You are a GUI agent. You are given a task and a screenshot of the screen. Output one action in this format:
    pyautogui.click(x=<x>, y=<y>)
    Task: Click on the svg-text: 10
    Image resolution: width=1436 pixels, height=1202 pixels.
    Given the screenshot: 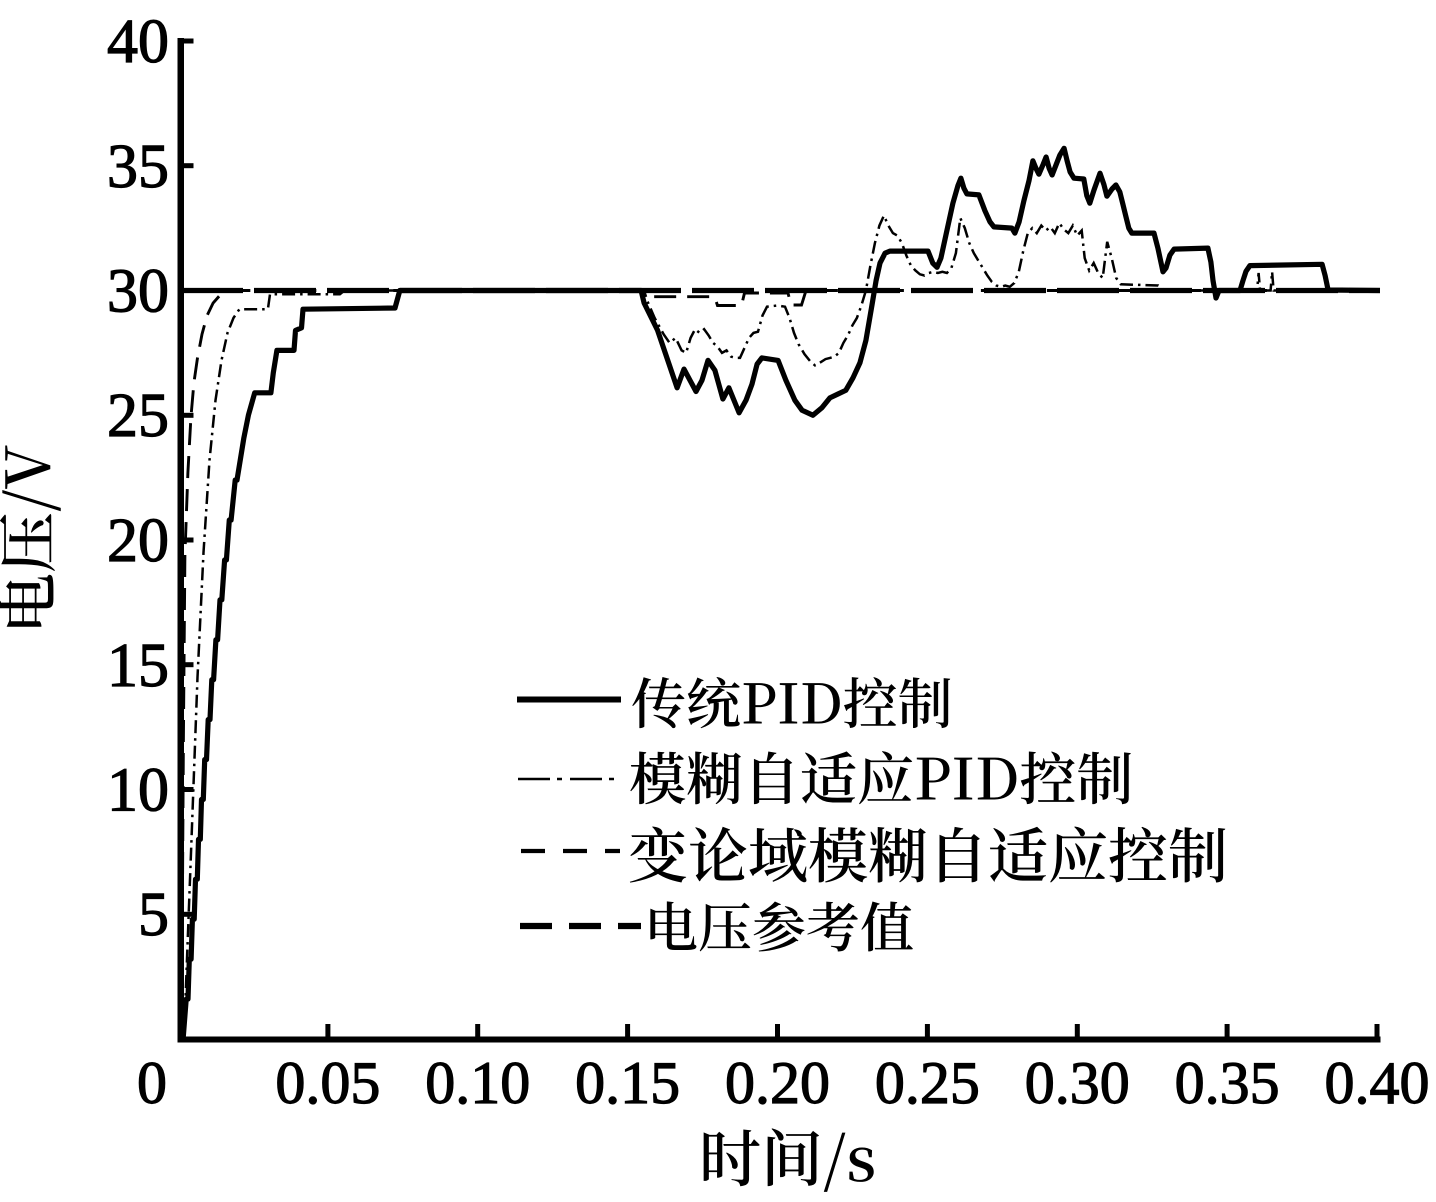 What is the action you would take?
    pyautogui.click(x=138, y=791)
    